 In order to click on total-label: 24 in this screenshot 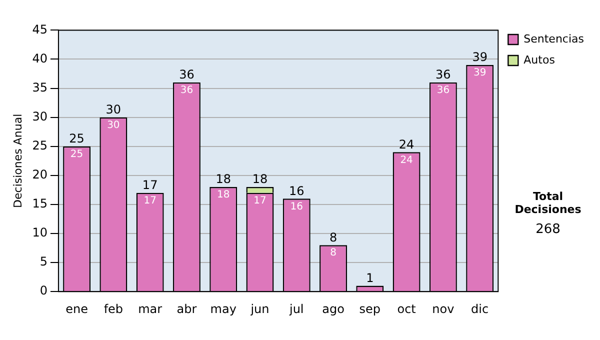, I will do `click(406, 144)`.